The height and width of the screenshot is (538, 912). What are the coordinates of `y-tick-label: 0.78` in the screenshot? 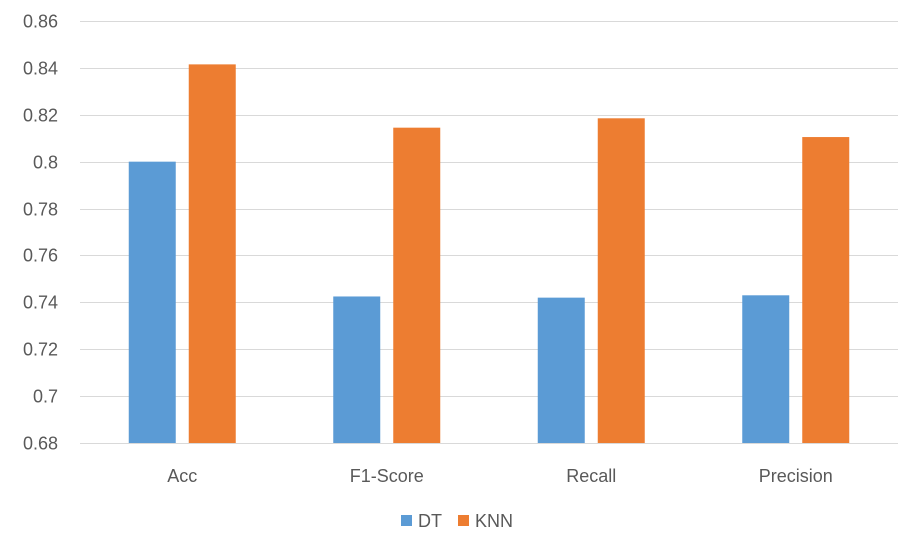 It's located at (40, 210).